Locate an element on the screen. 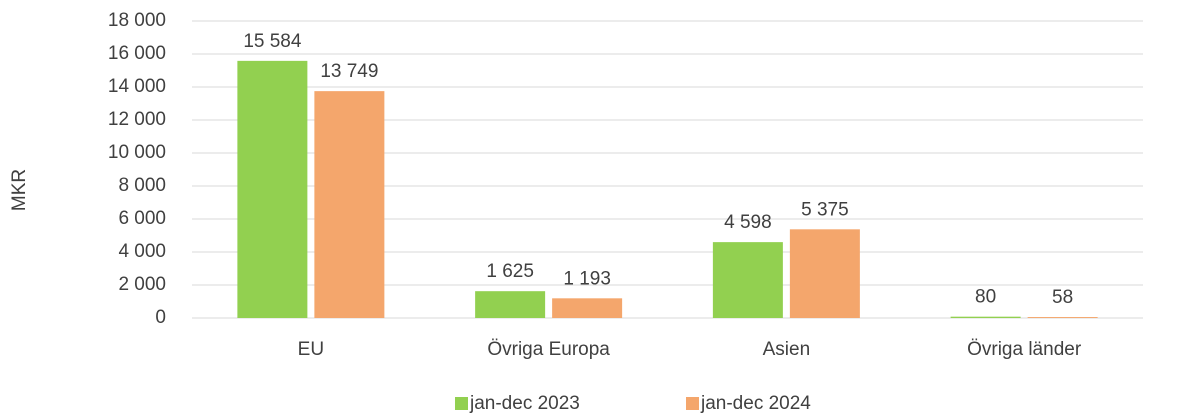  y-tick-label: 10 000 is located at coordinates (137, 152).